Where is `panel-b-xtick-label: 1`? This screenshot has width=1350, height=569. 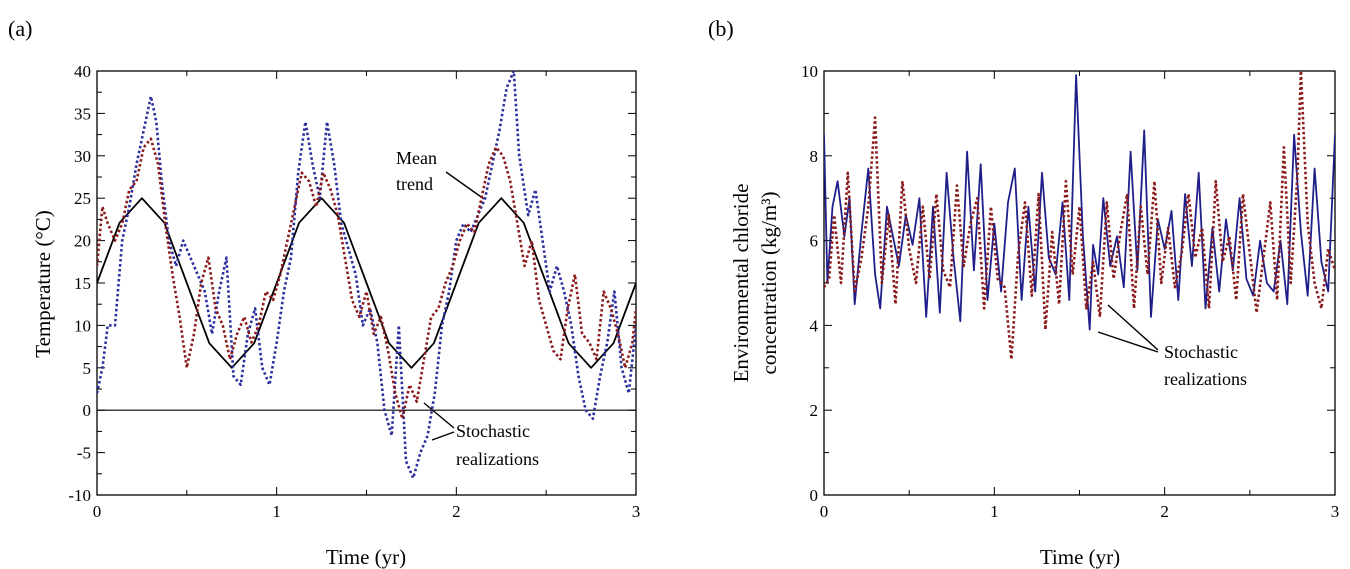 panel-b-xtick-label: 1 is located at coordinates (994, 511).